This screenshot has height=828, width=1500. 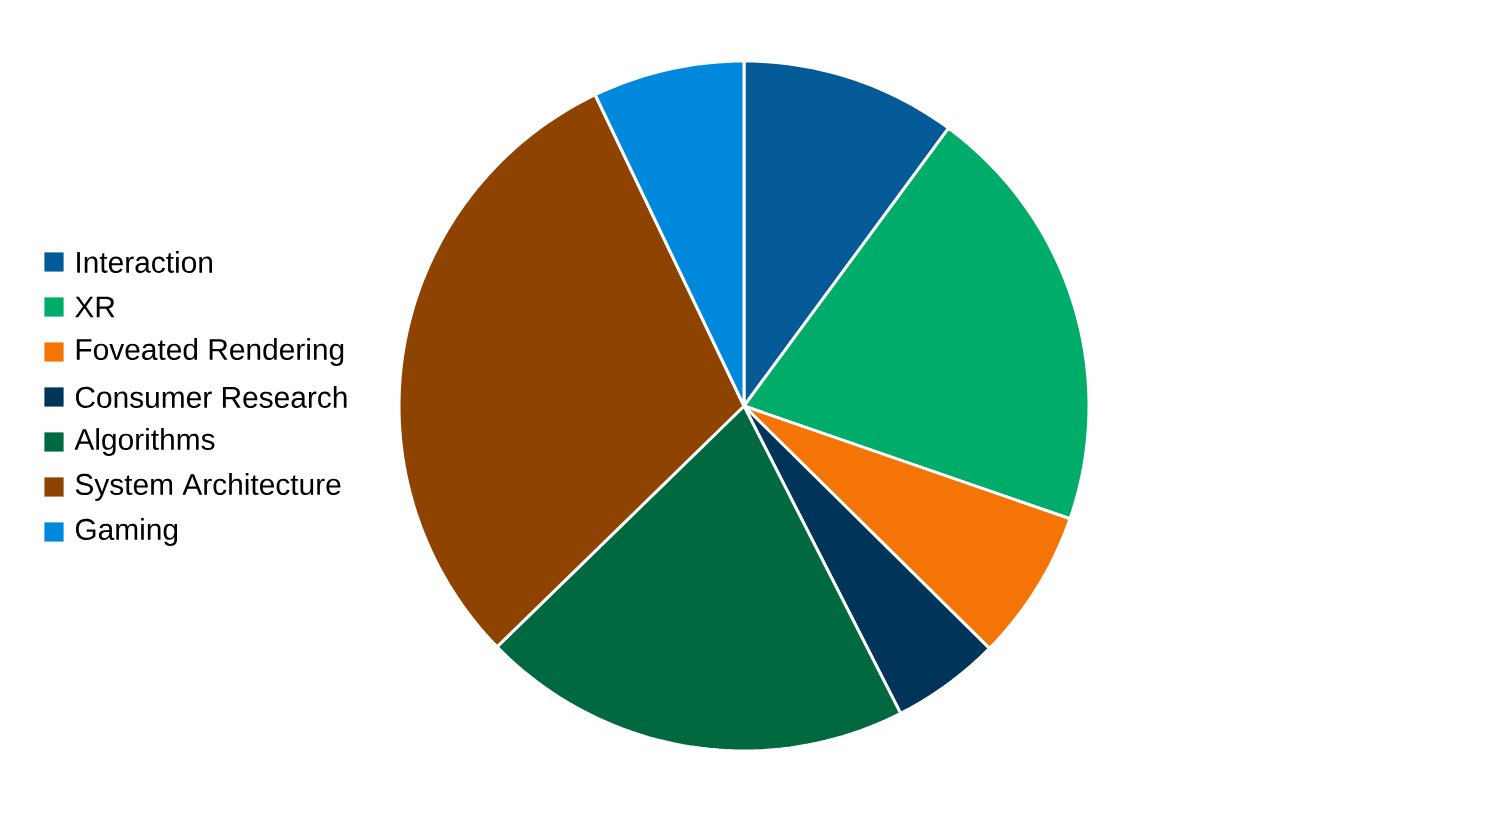 I want to click on legend-label: Foveated Rendering, so click(x=210, y=352).